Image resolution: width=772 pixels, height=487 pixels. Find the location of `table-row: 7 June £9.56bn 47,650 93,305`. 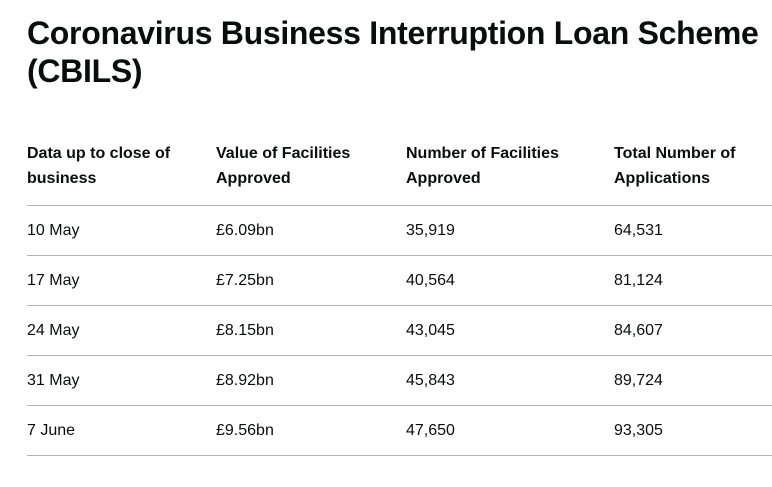

table-row: 7 June £9.56bn 47,650 93,305 is located at coordinates (399, 430).